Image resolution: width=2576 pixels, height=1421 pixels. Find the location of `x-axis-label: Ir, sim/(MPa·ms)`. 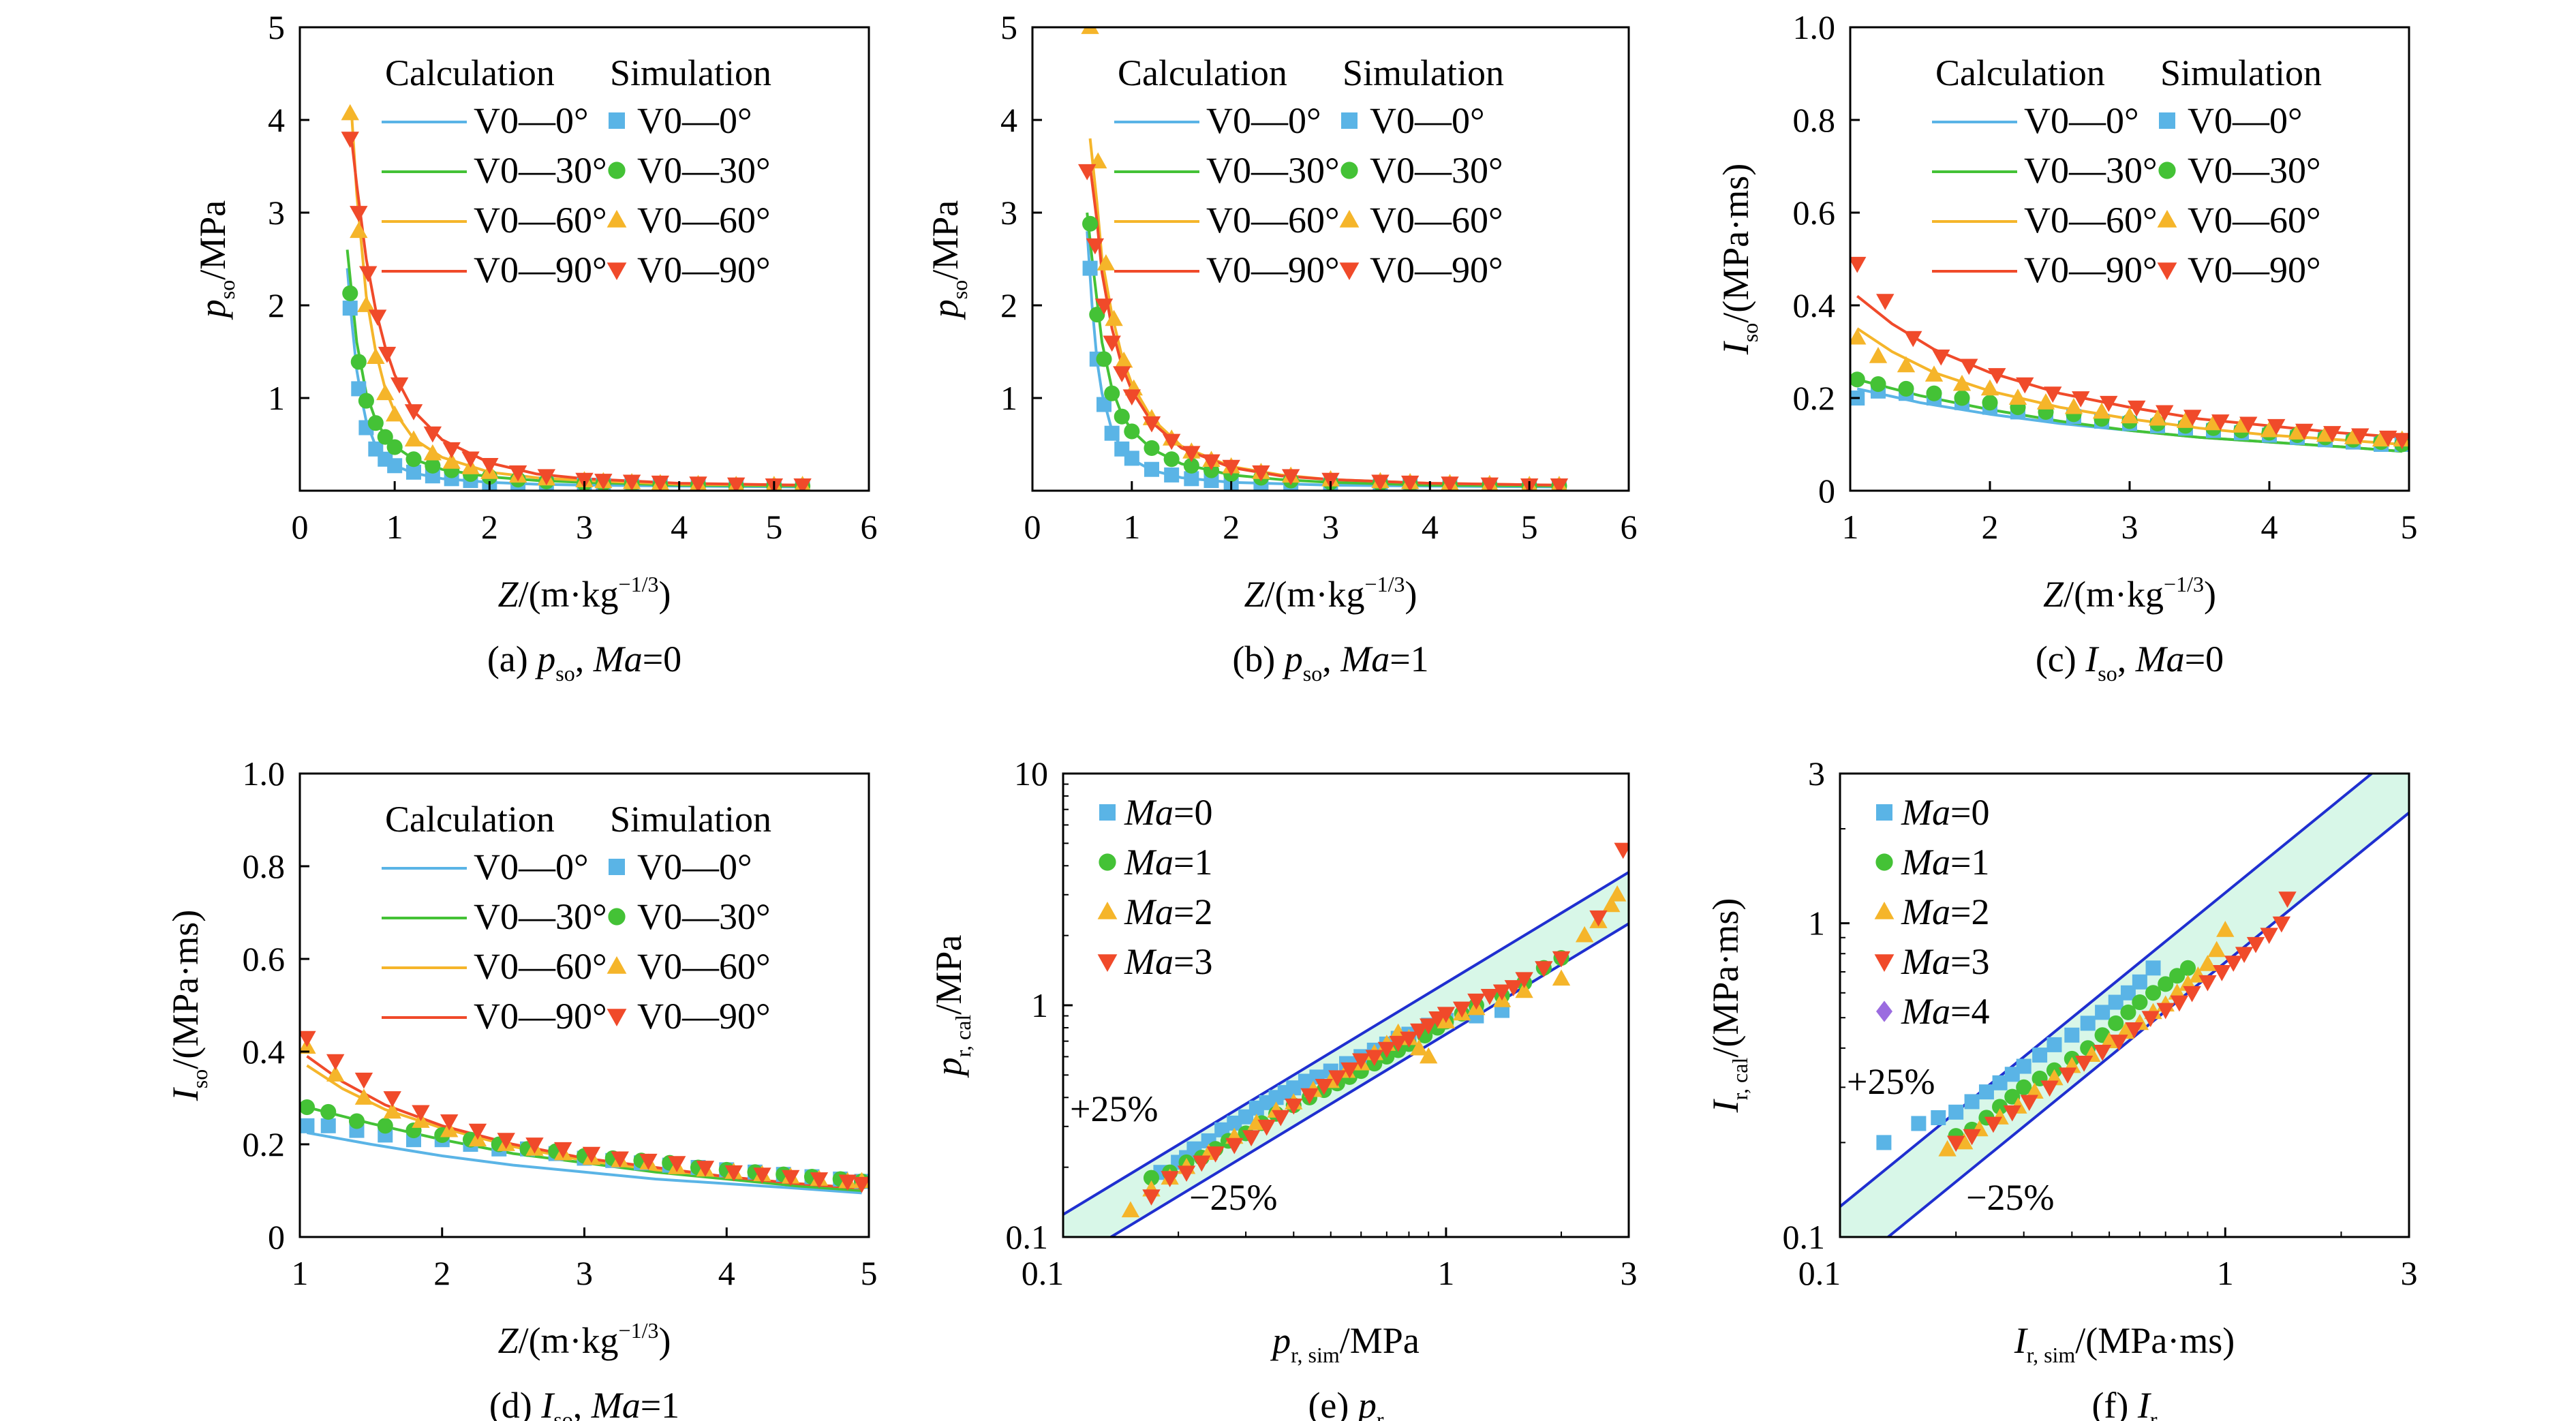

x-axis-label: Ir, sim/(MPa·ms) is located at coordinates (2124, 1343).